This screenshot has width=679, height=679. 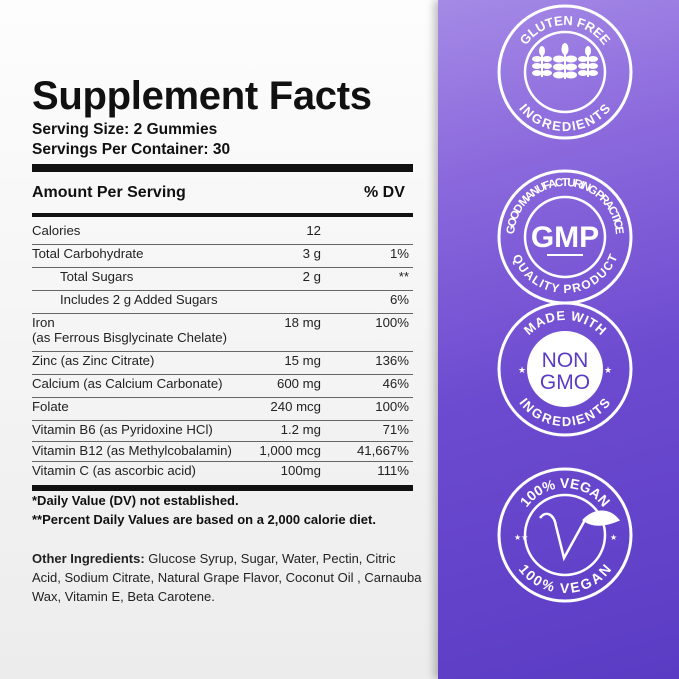 What do you see at coordinates (127, 383) in the screenshot?
I see `nutrient-name: Calcium (as Calcium Carbonate)` at bounding box center [127, 383].